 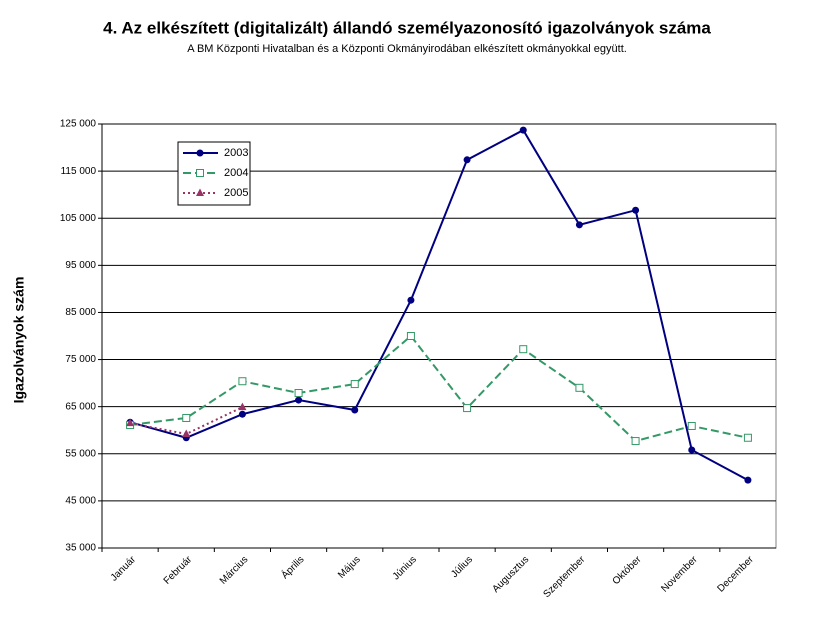 I want to click on series-line, so click(x=439, y=388).